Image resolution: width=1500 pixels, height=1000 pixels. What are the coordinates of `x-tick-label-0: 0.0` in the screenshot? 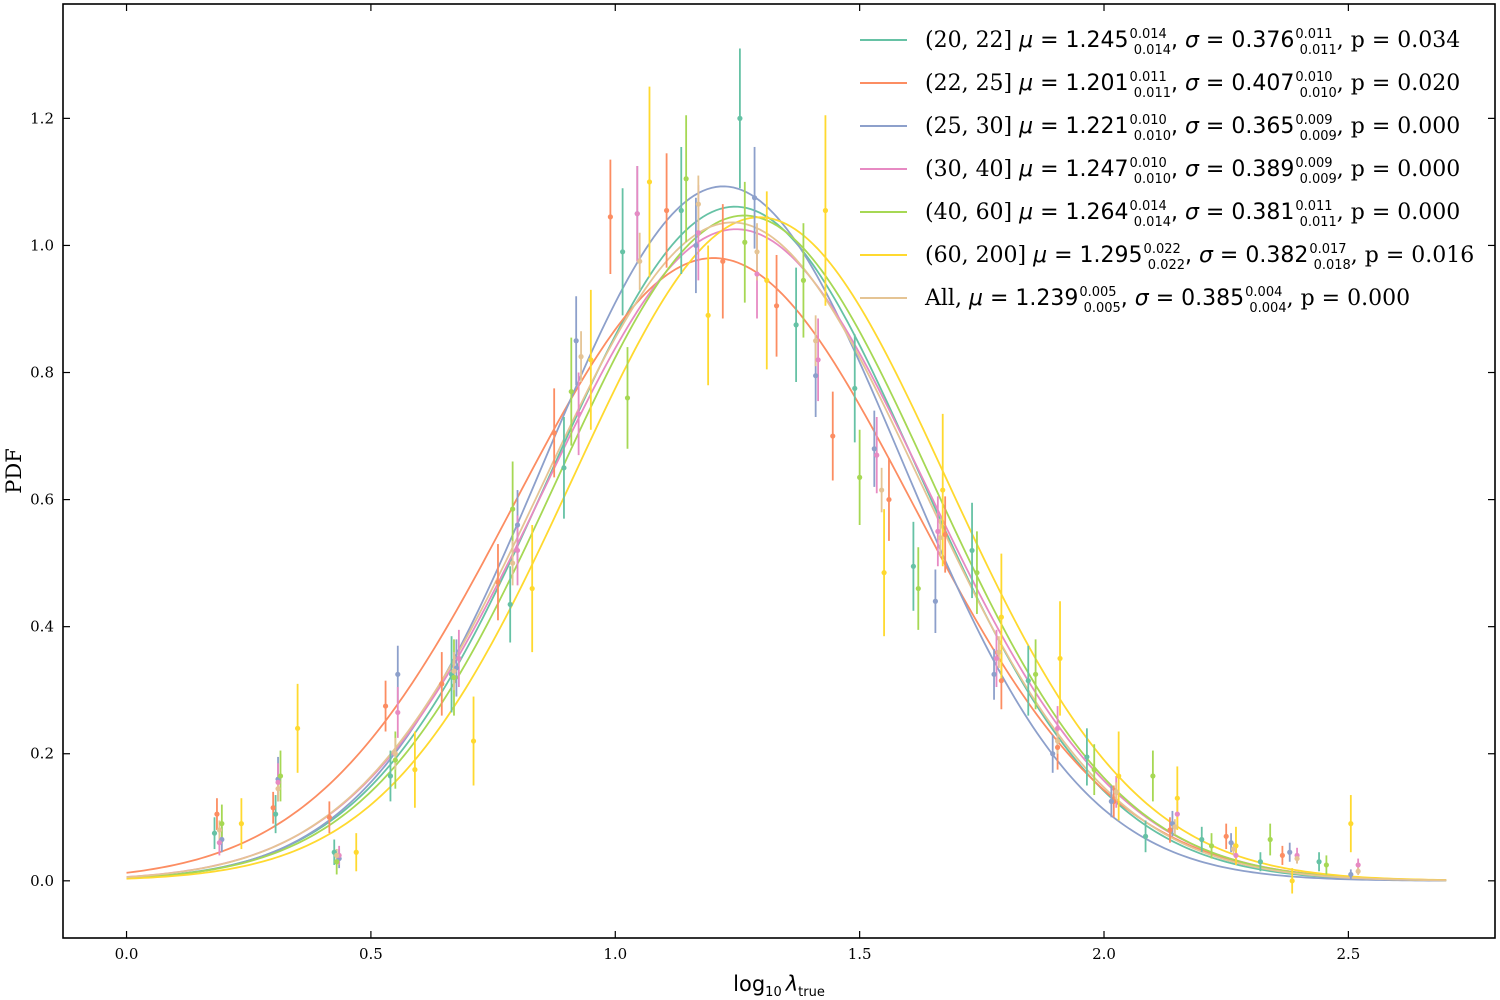 It's located at (127, 954).